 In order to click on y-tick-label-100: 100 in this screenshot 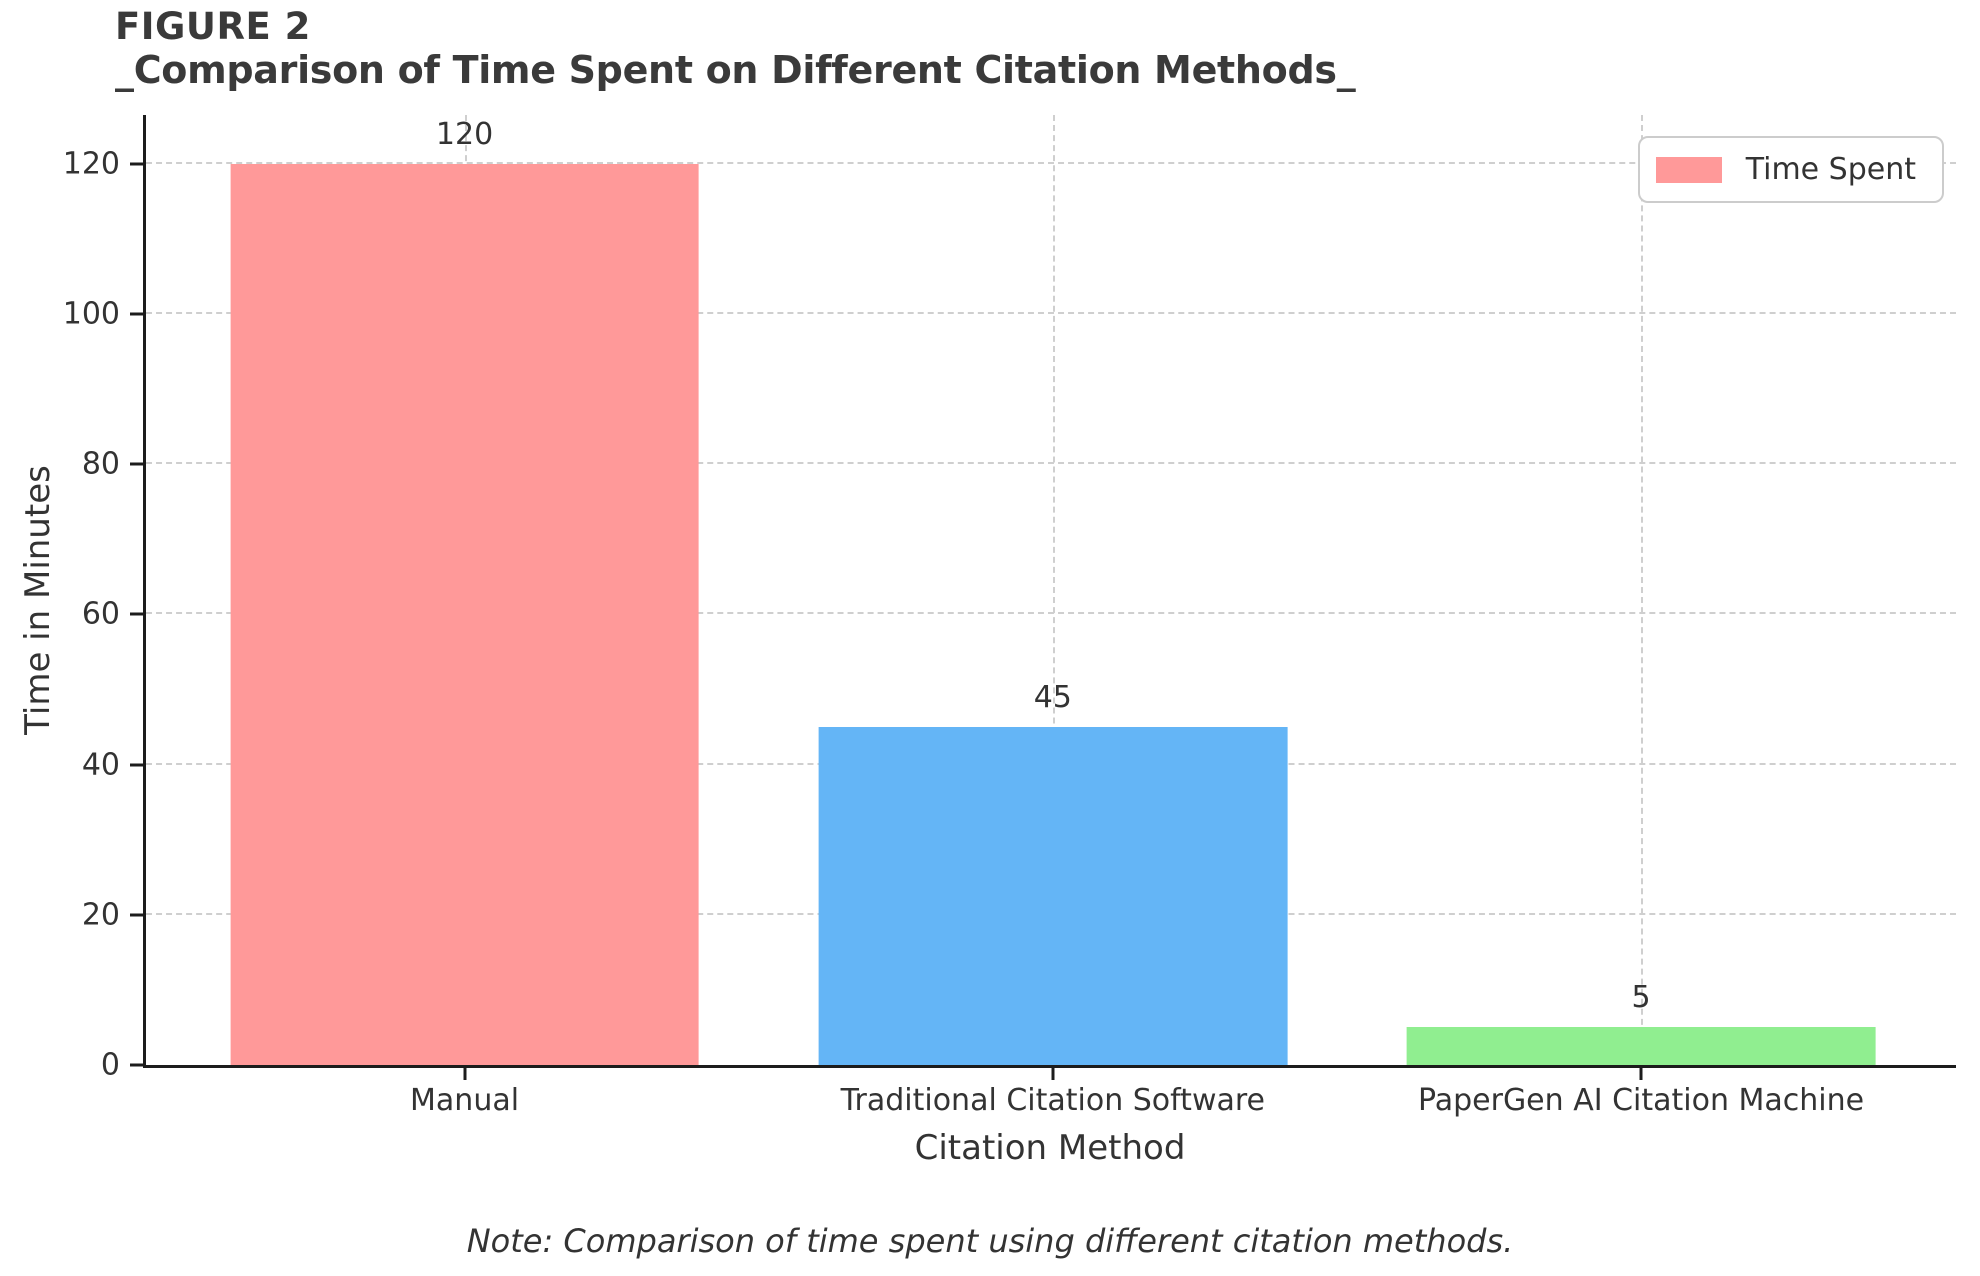, I will do `click(91, 314)`.